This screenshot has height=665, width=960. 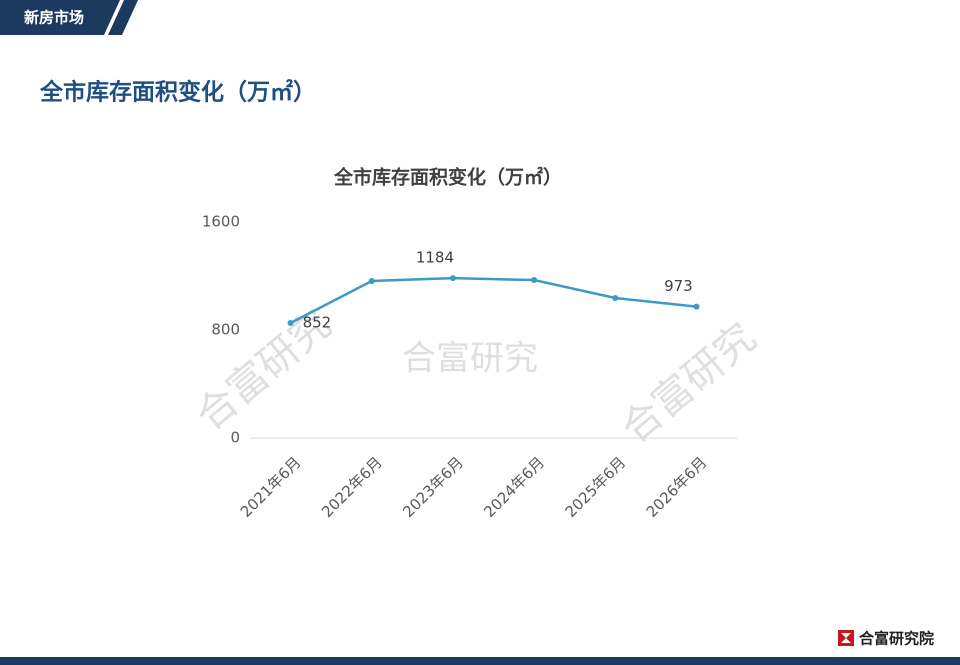 I want to click on series-line, so click(x=493, y=300).